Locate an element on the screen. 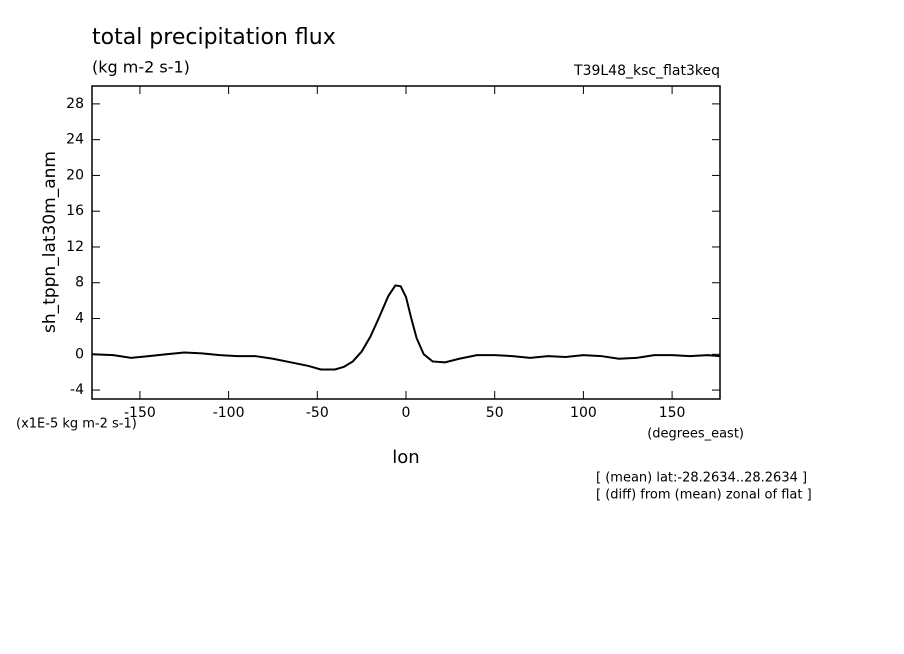 This screenshot has width=904, height=654. y-units: (x1E-5 kg m-2 s-1) is located at coordinates (76, 424).